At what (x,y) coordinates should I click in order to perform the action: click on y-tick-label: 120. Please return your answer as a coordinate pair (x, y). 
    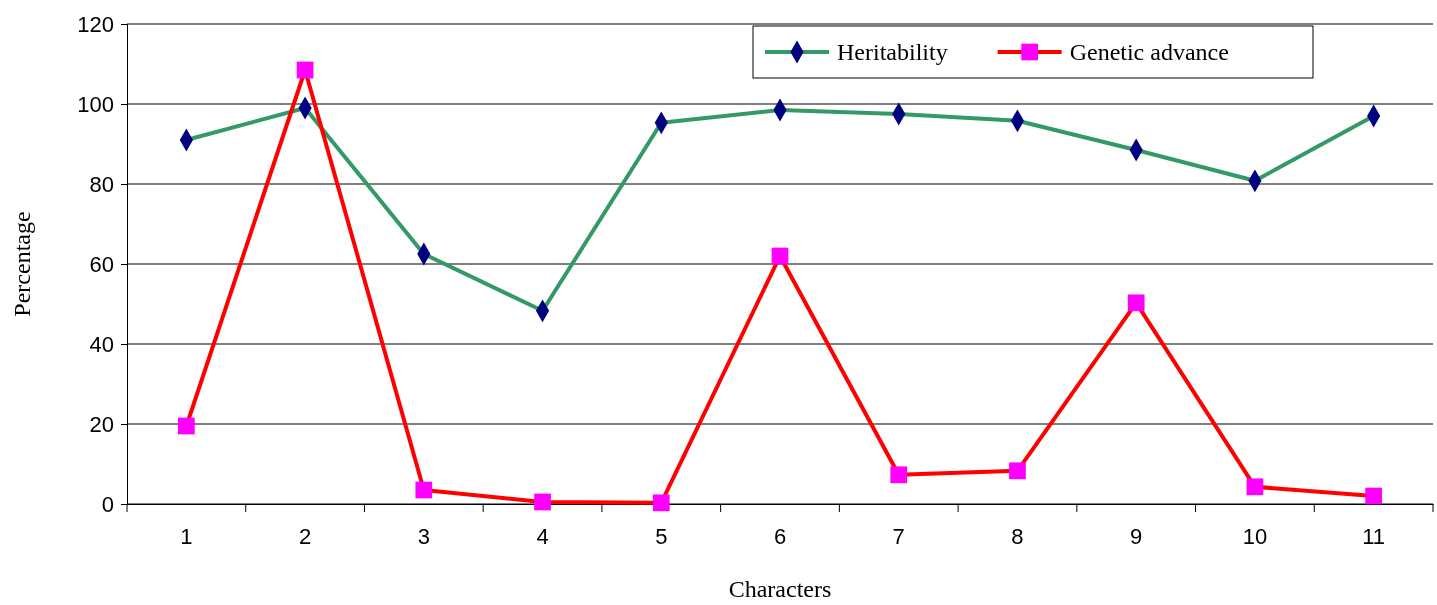
    Looking at the image, I should click on (95, 24).